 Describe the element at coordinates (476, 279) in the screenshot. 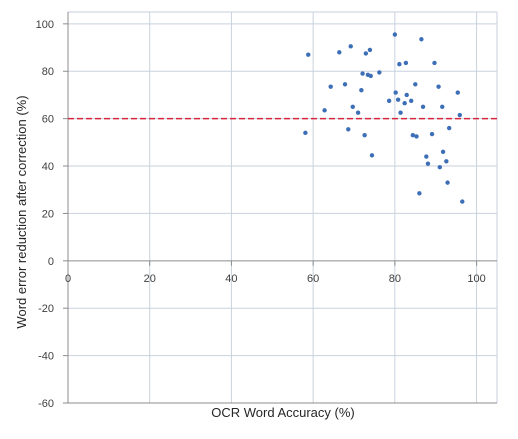

I see `x-tick-label: 100` at that location.